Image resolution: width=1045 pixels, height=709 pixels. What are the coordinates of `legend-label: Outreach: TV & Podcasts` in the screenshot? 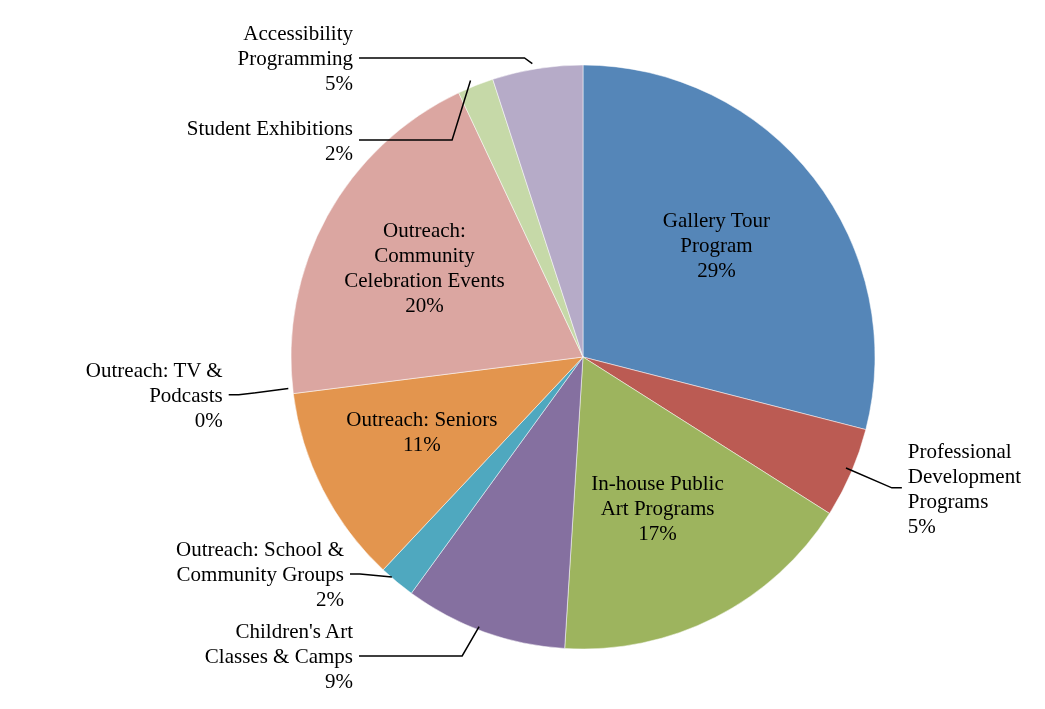 It's located at (154, 383).